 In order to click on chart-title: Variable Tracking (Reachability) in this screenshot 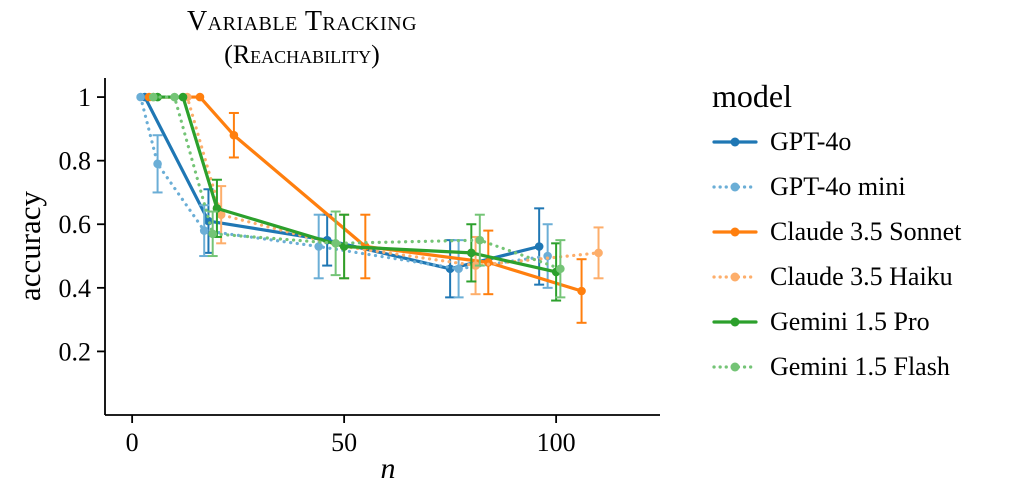, I will do `click(302, 38)`.